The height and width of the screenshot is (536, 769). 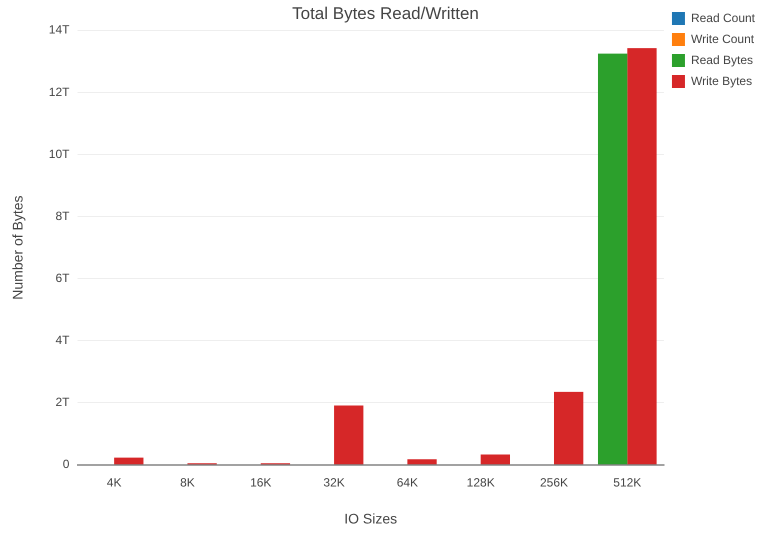 I want to click on y-tick-label: 14T, so click(x=59, y=29).